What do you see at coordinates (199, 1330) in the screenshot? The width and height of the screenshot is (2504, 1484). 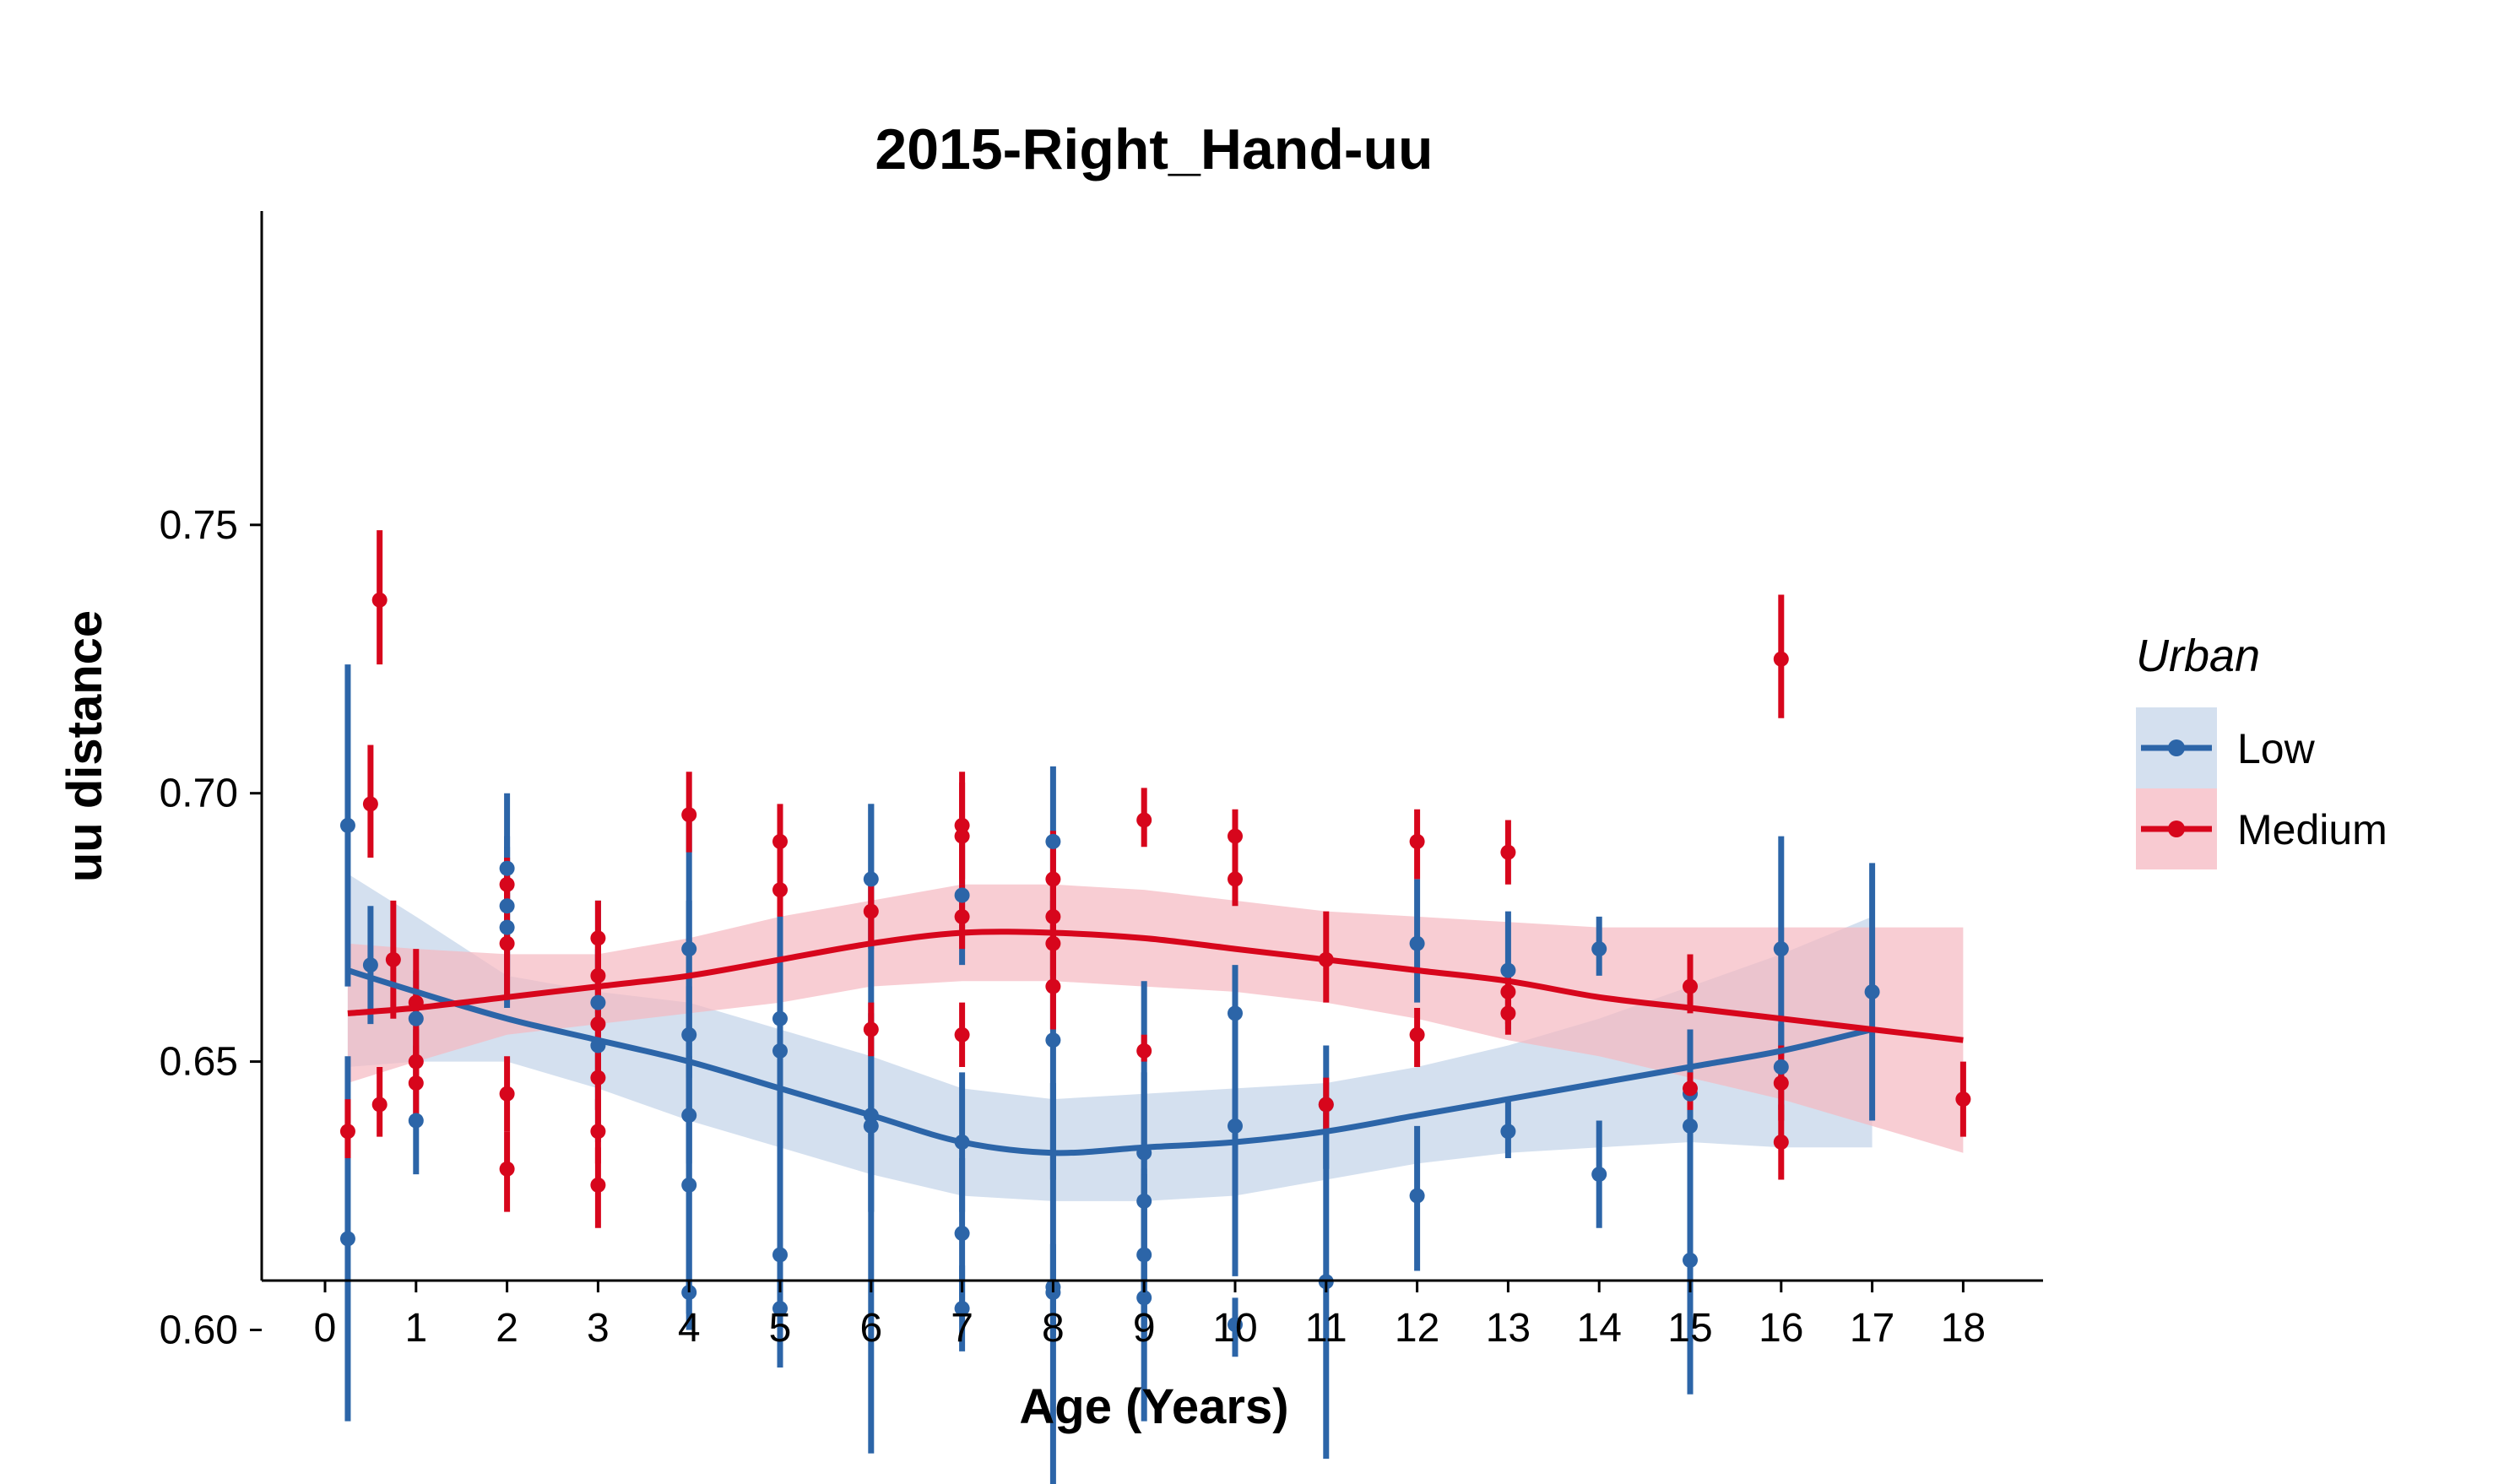 I see `y-tick-label: 0.60` at bounding box center [199, 1330].